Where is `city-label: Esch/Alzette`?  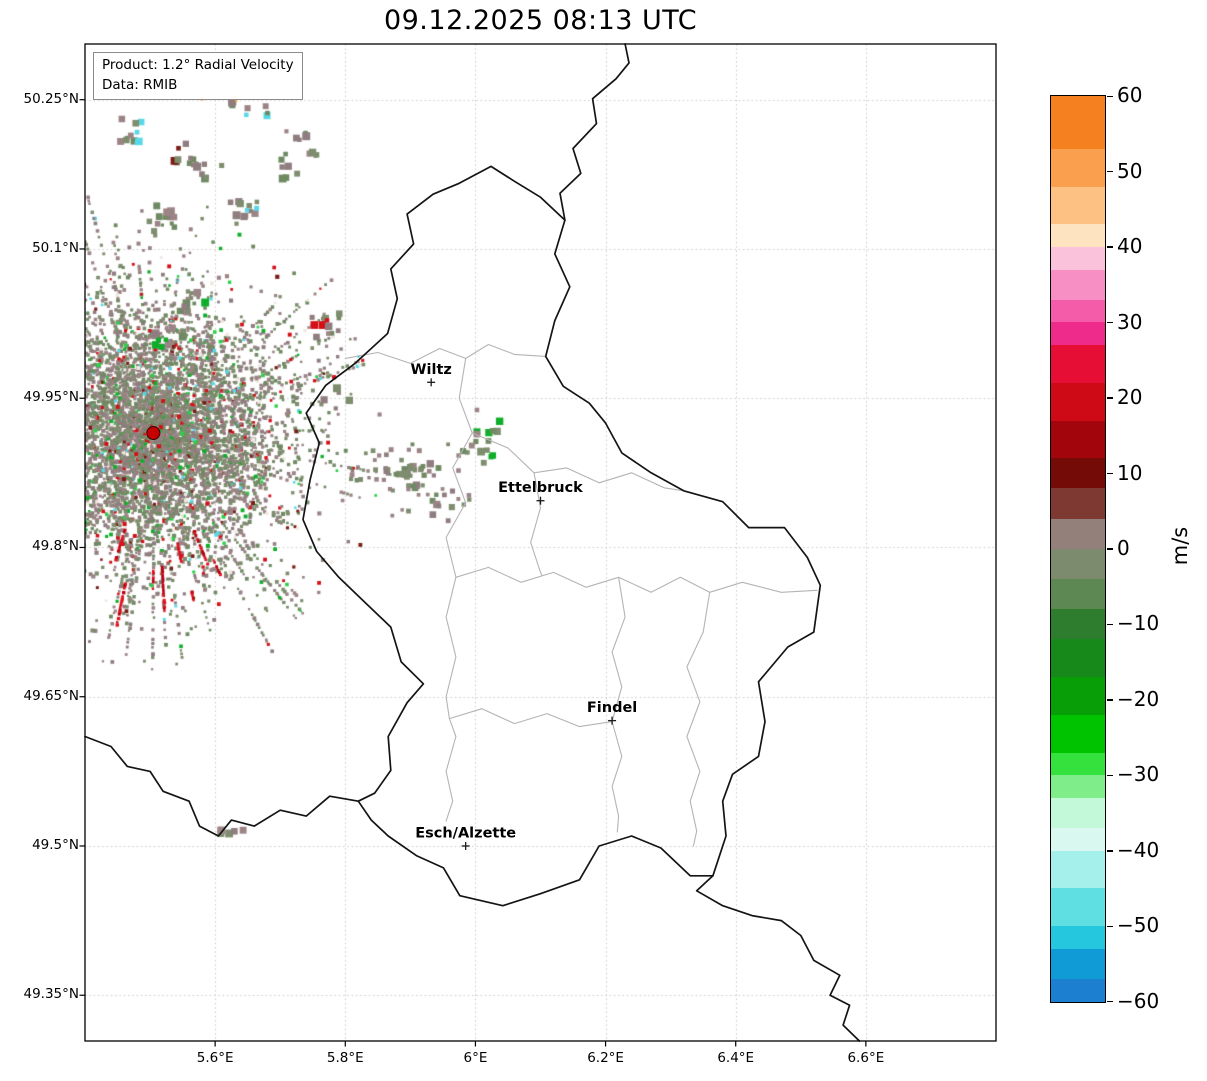 city-label: Esch/Alzette is located at coordinates (465, 833).